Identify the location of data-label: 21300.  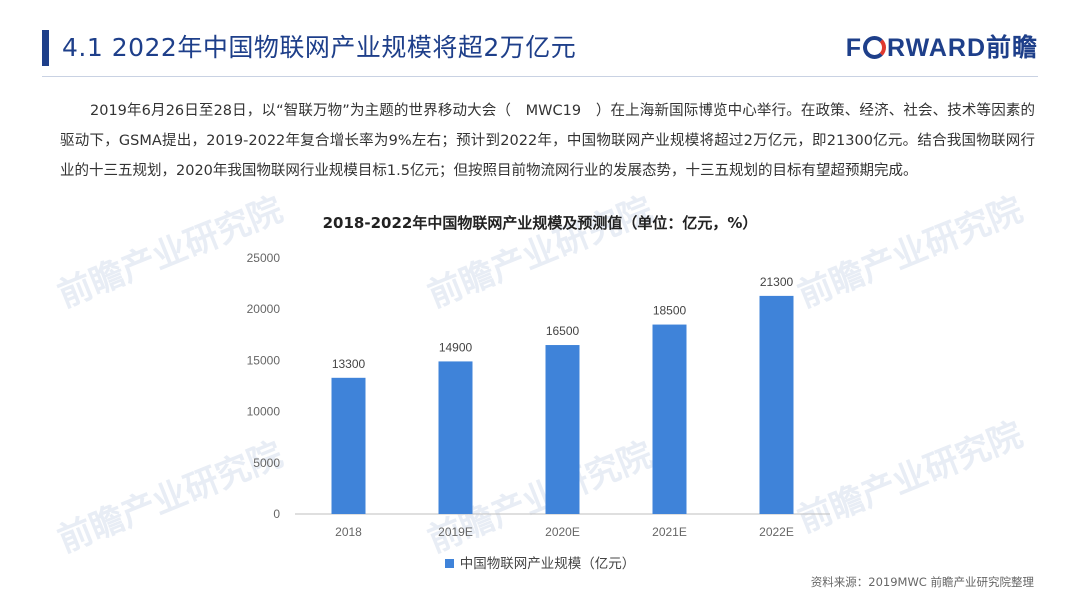
(777, 282).